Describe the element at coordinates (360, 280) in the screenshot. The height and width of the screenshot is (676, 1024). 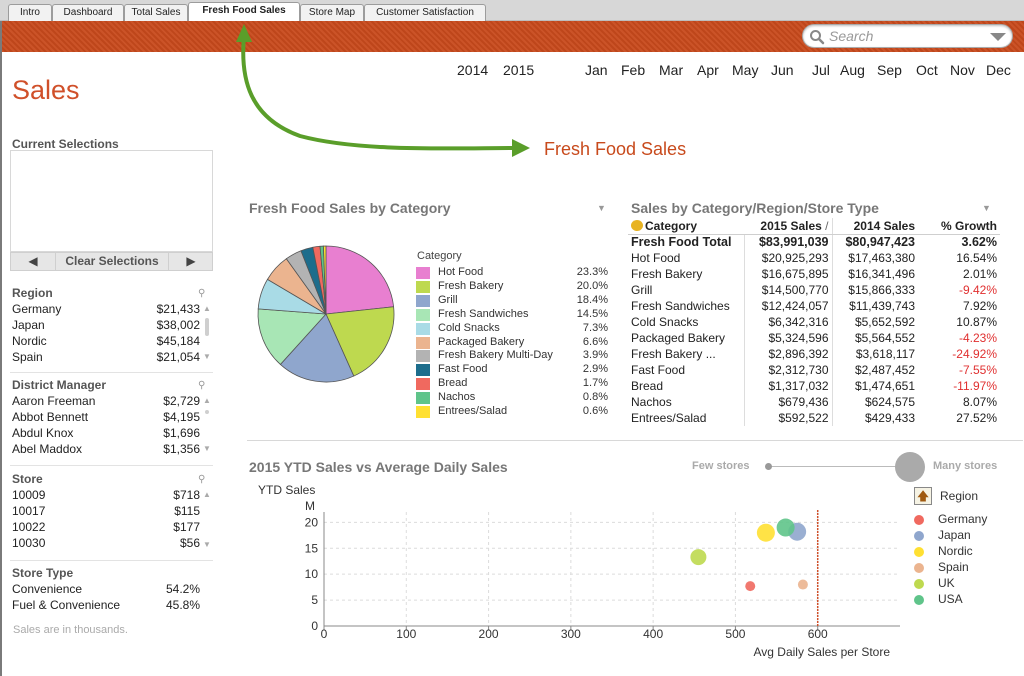
I see `pie-slice-hot-food` at that location.